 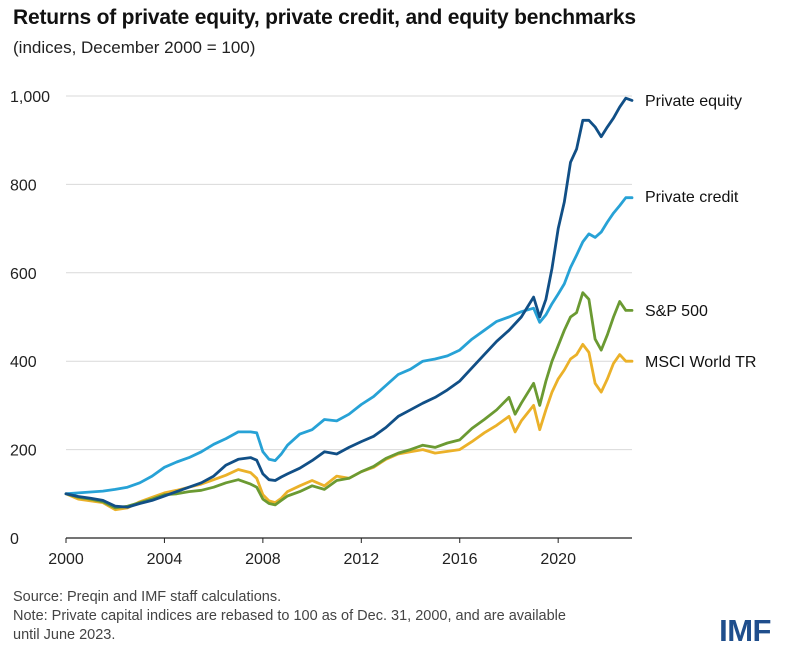 I want to click on x-tick-label-2020: 2020, so click(x=558, y=559).